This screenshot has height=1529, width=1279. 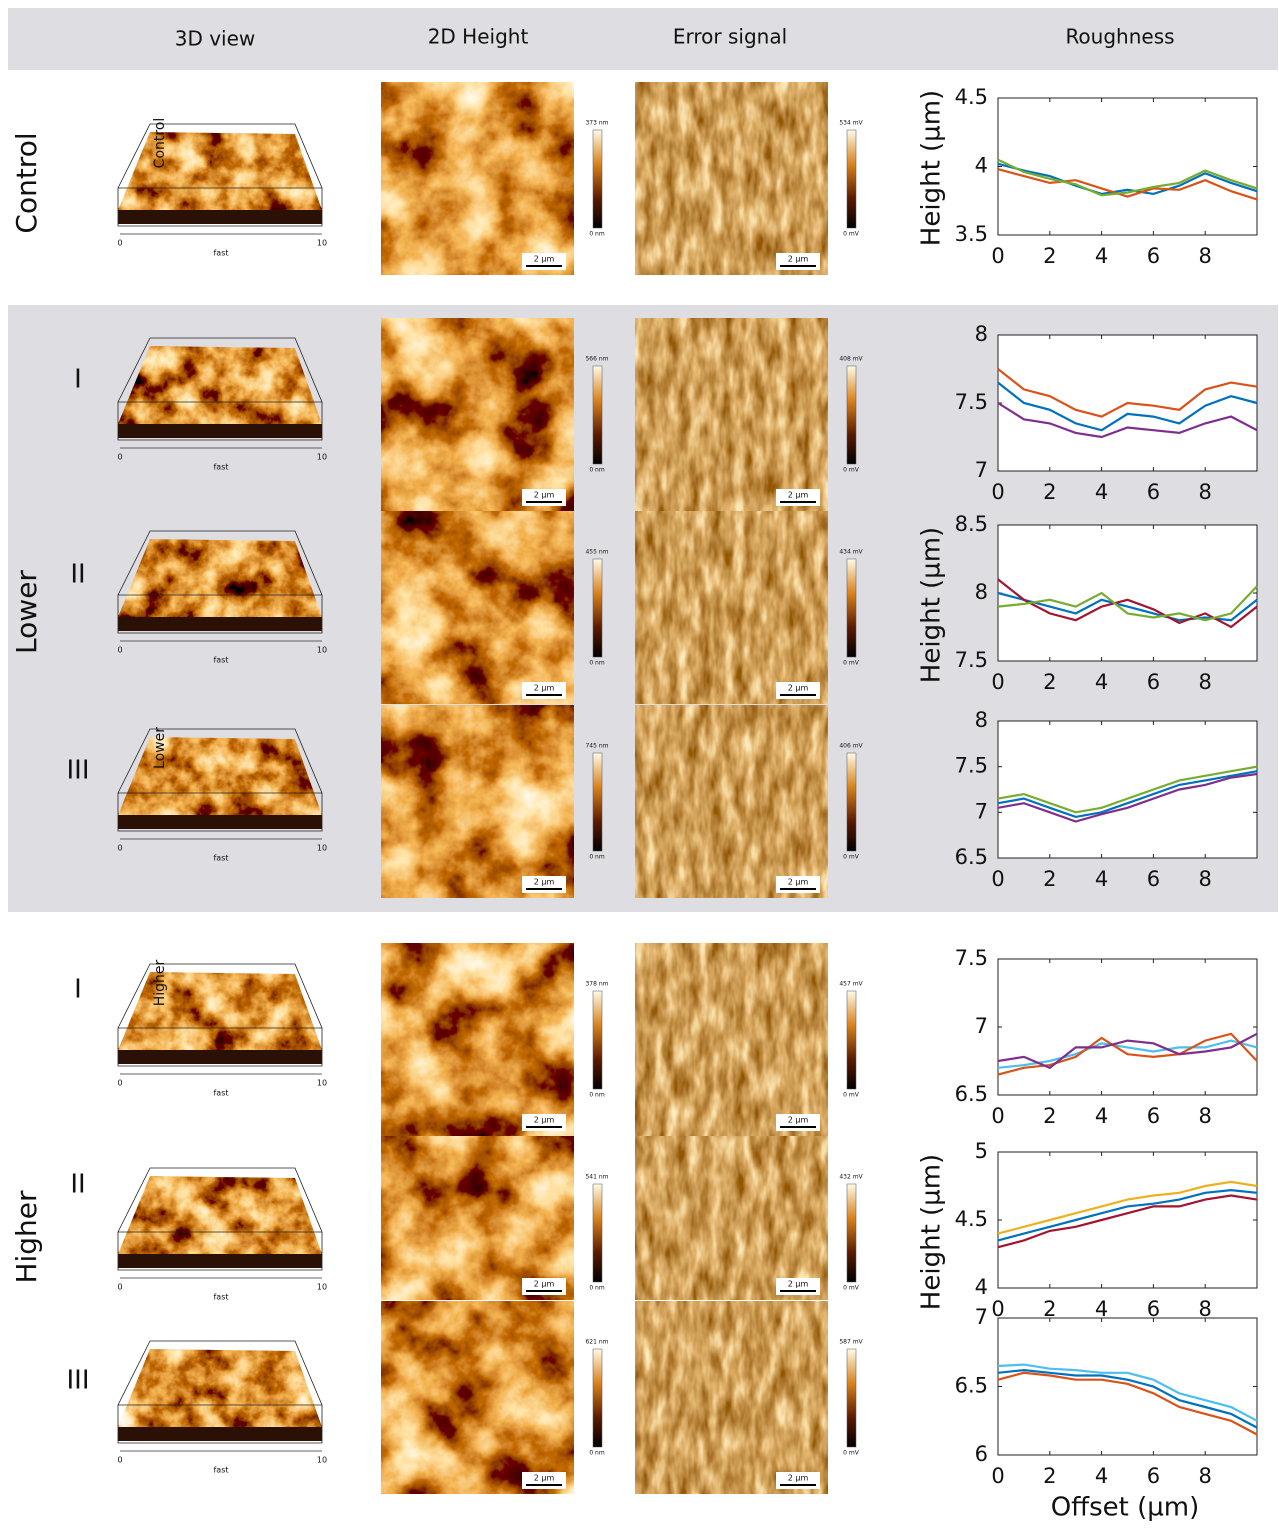 I want to click on colorbar-max: 406 mV, so click(x=851, y=746).